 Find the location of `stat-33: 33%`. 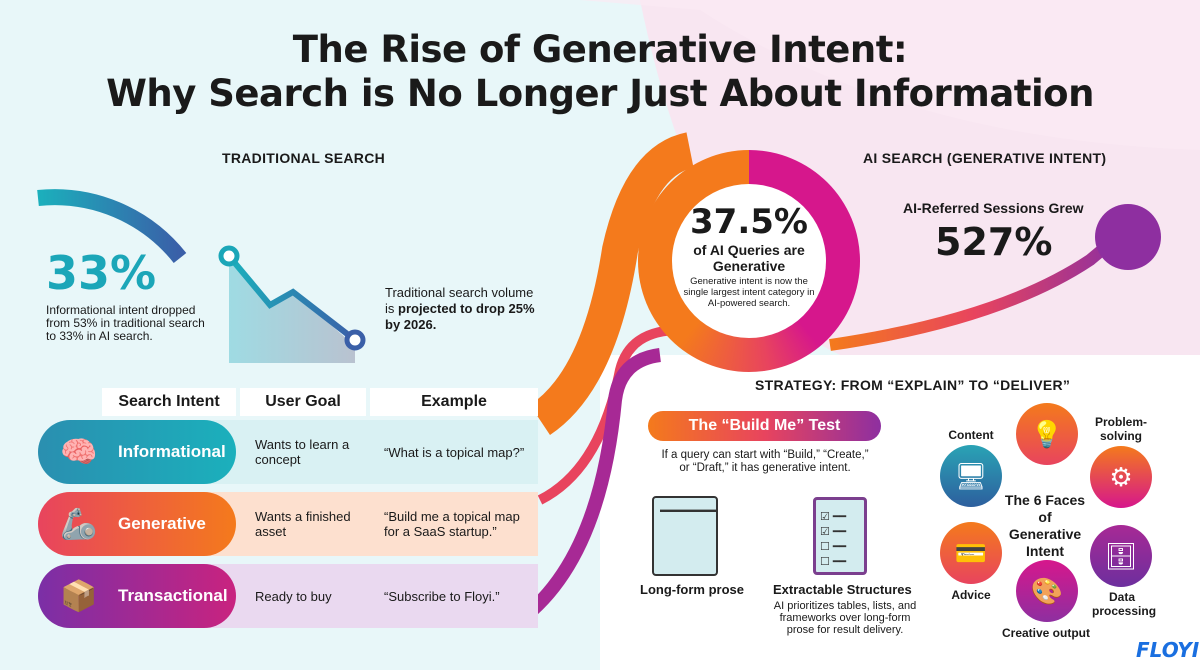

stat-33: 33% is located at coordinates (101, 273).